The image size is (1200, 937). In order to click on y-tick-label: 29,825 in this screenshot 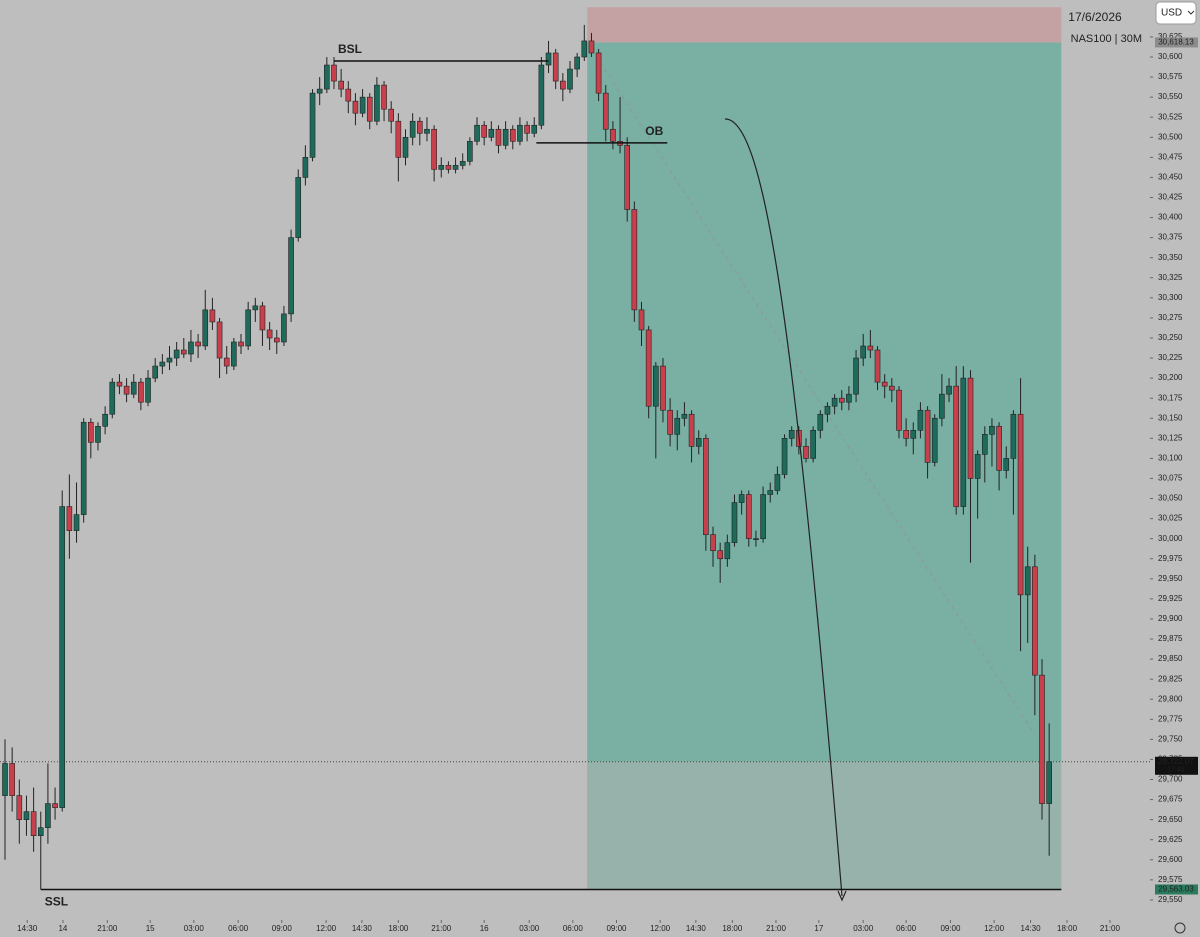, I will do `click(1170, 678)`.